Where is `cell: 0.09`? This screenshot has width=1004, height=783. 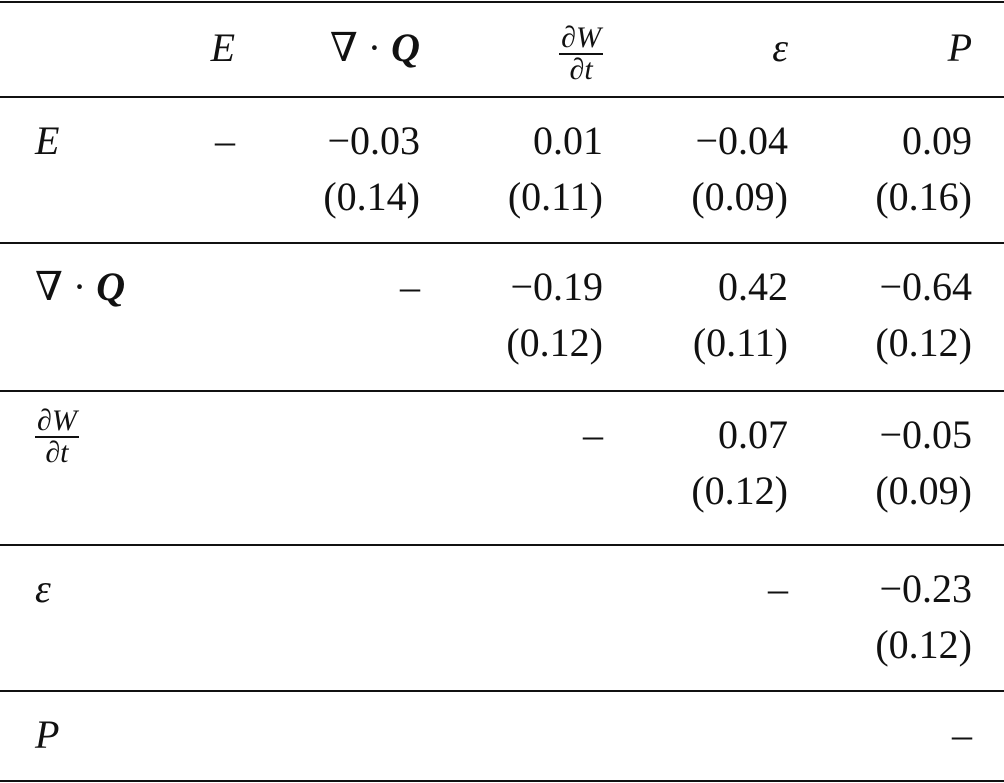
cell: 0.09 is located at coordinates (937, 141).